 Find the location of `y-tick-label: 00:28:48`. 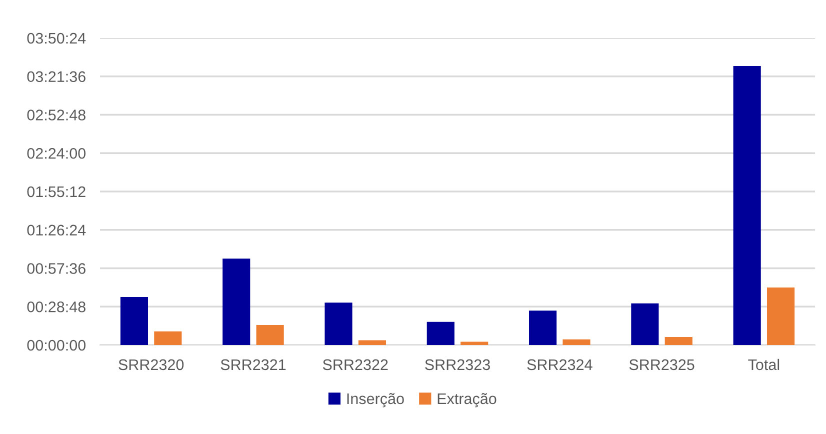

y-tick-label: 00:28:48 is located at coordinates (56, 306).